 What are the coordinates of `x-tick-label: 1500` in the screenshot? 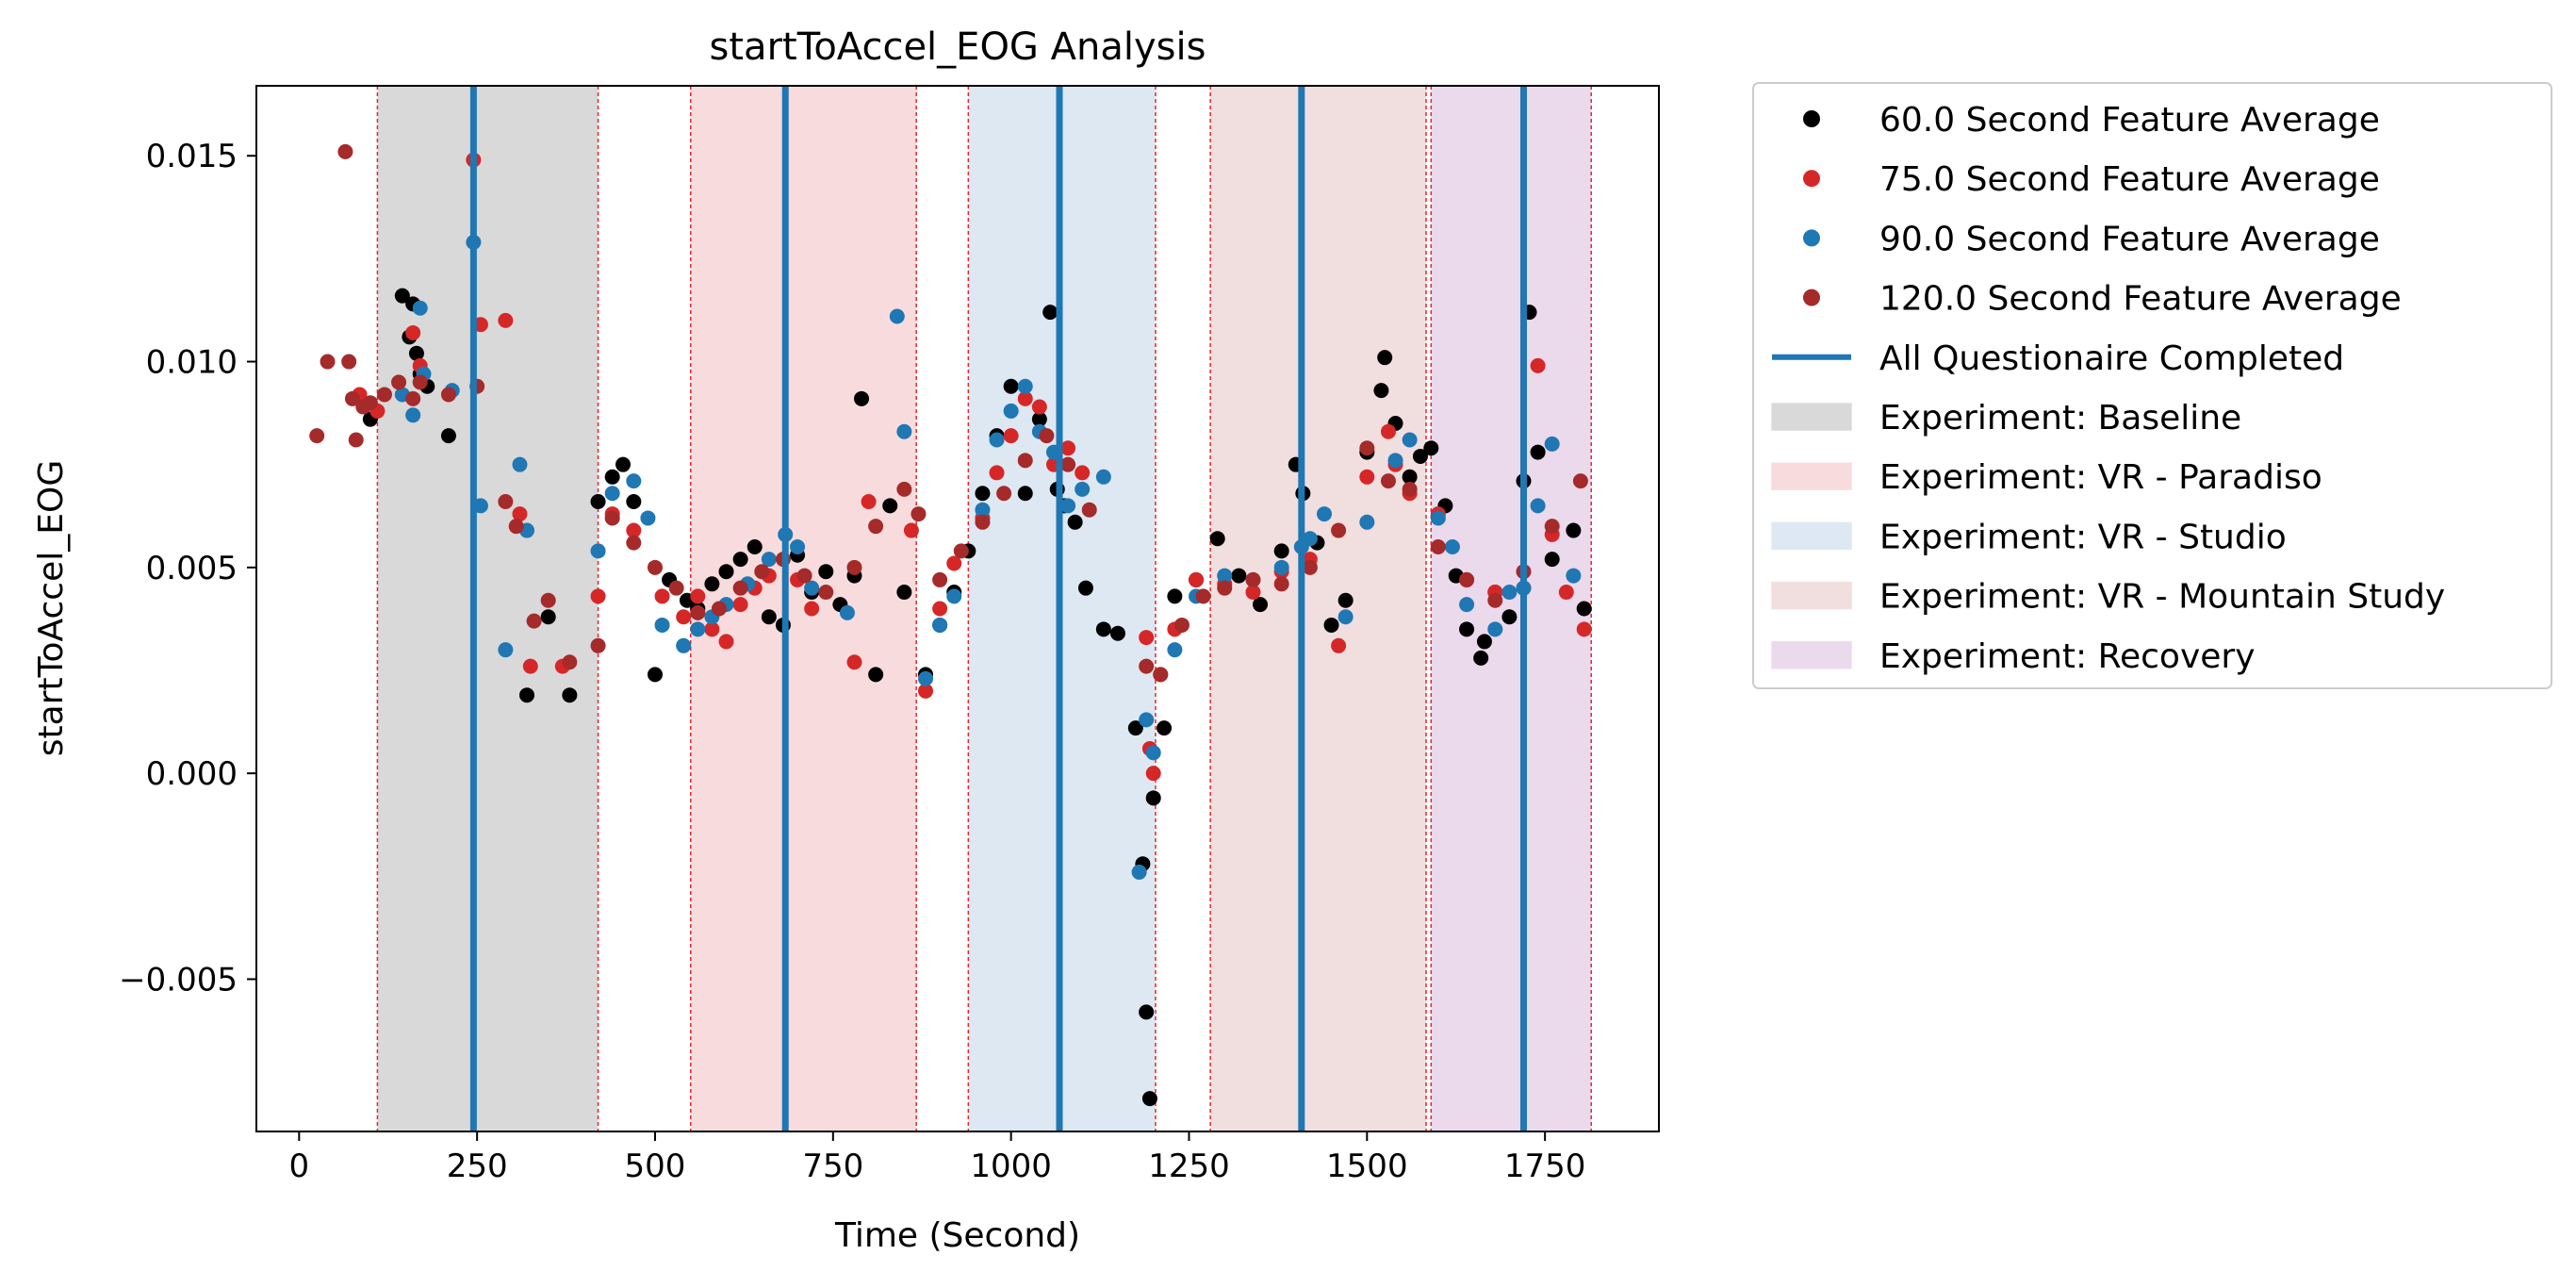 It's located at (1367, 1166).